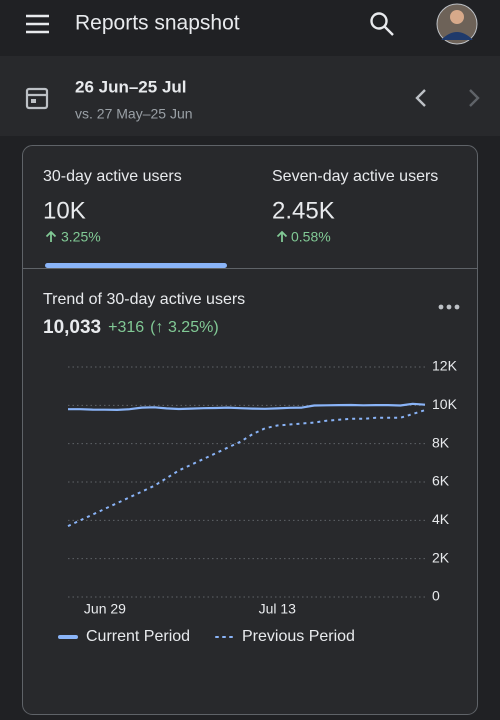 The width and height of the screenshot is (500, 720). What do you see at coordinates (441, 519) in the screenshot?
I see `y-tick-label: 4K` at bounding box center [441, 519].